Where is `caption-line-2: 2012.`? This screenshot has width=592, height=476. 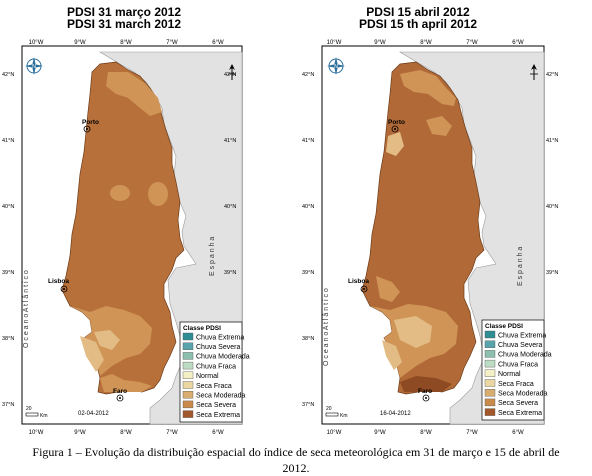
caption-line-2: 2012. is located at coordinates (296, 468).